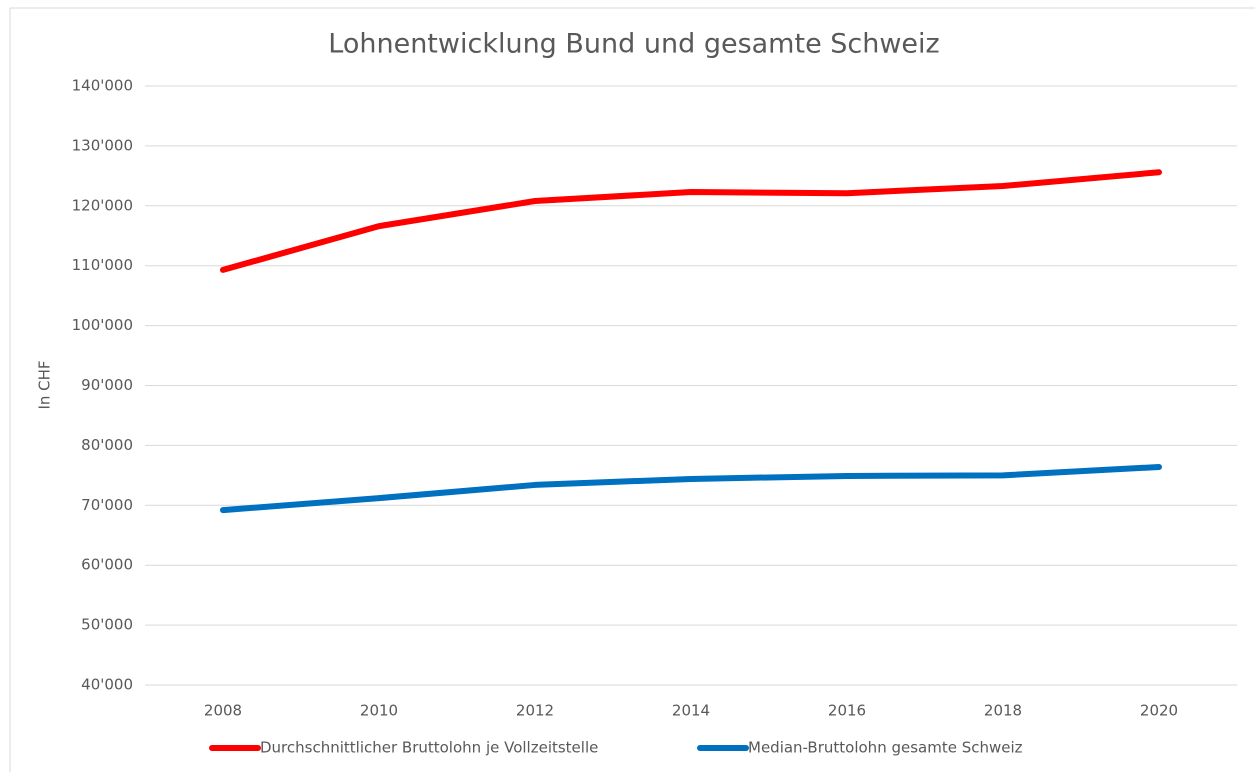  I want to click on y-tick-label: 110'000, so click(102, 265).